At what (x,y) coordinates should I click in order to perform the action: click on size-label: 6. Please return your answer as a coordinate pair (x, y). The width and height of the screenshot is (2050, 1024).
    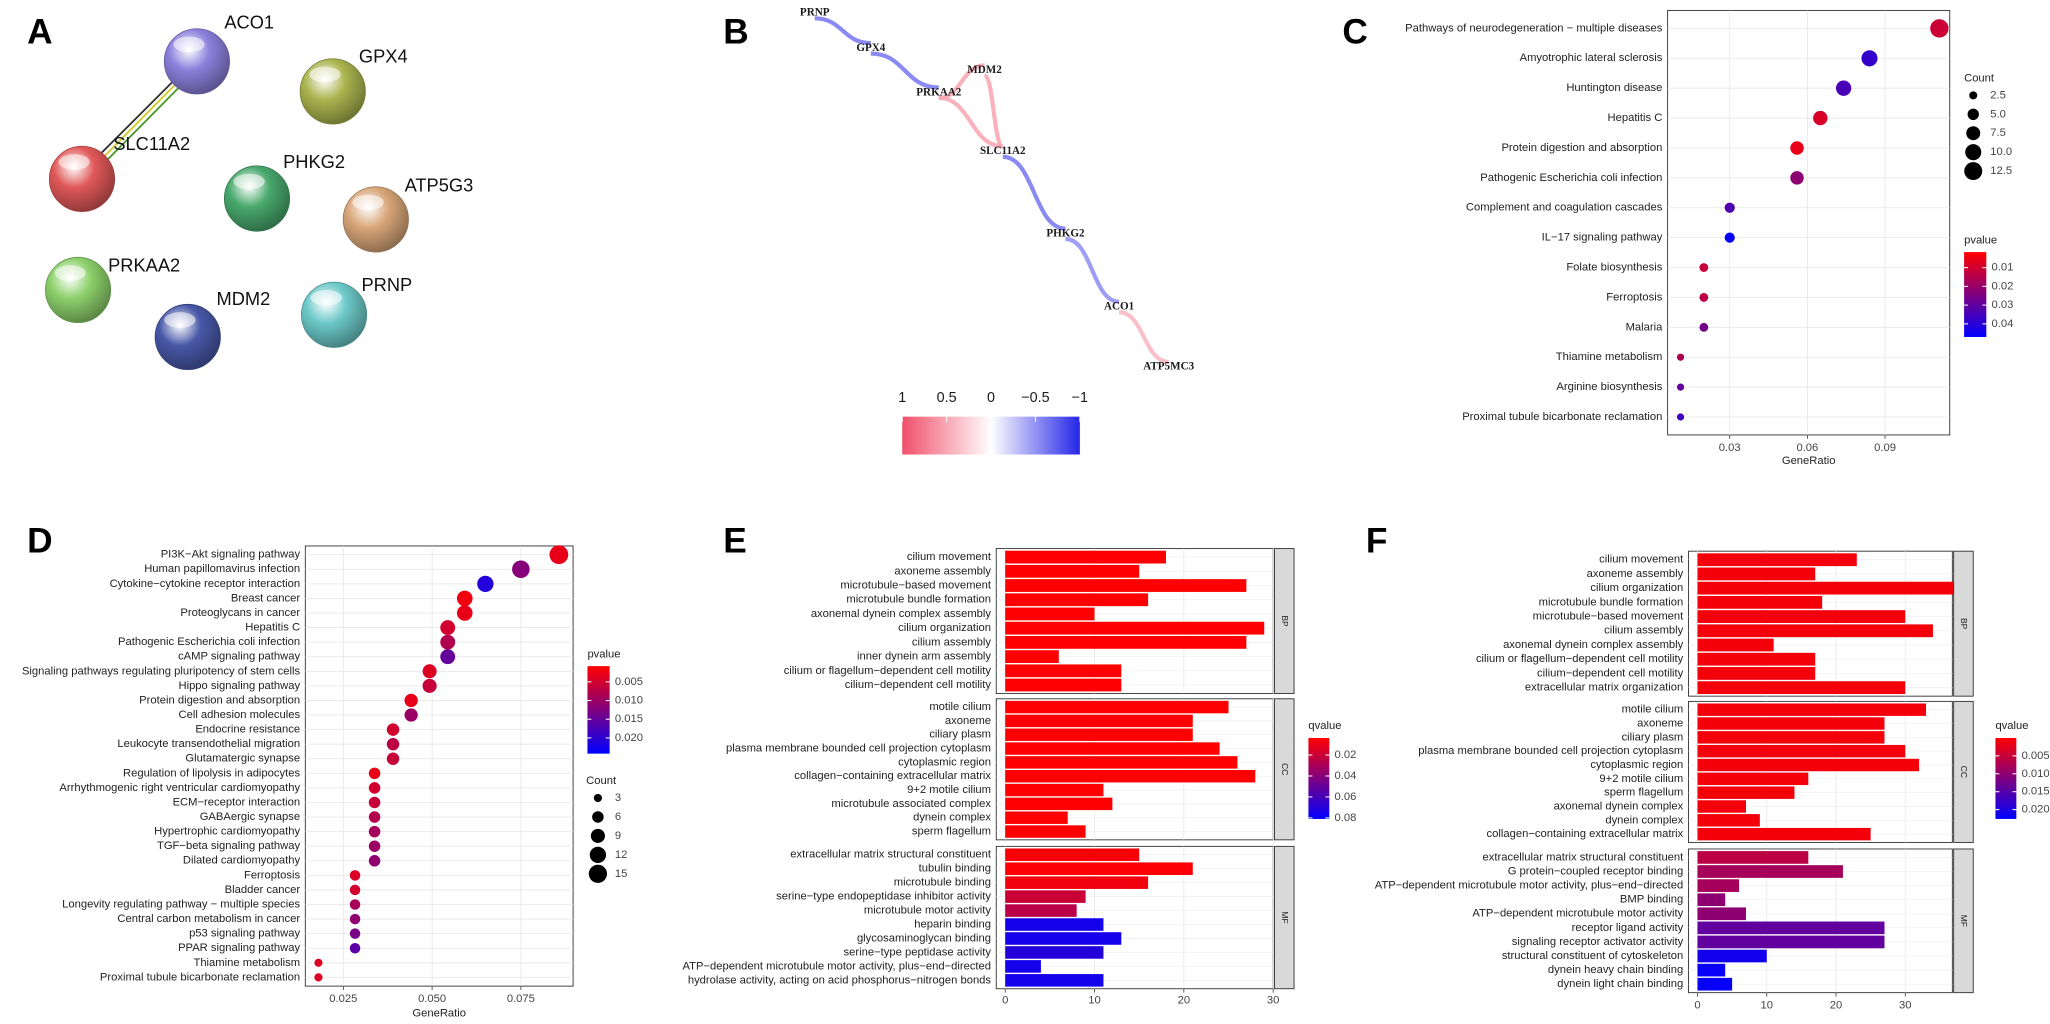
    Looking at the image, I should click on (618, 817).